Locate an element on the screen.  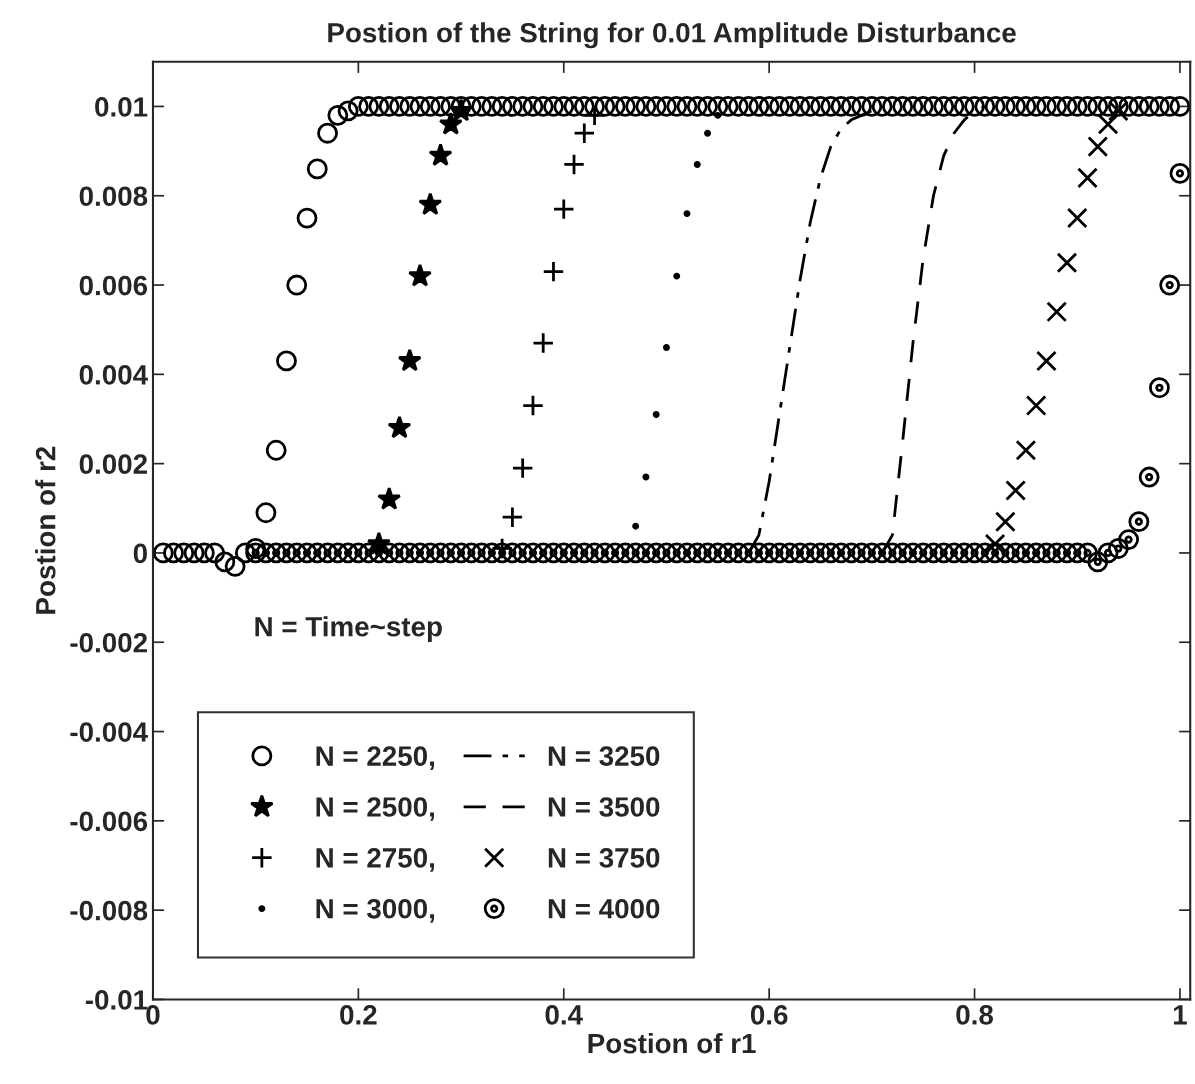
x-axis-title: Postion of r1 is located at coordinates (672, 1043).